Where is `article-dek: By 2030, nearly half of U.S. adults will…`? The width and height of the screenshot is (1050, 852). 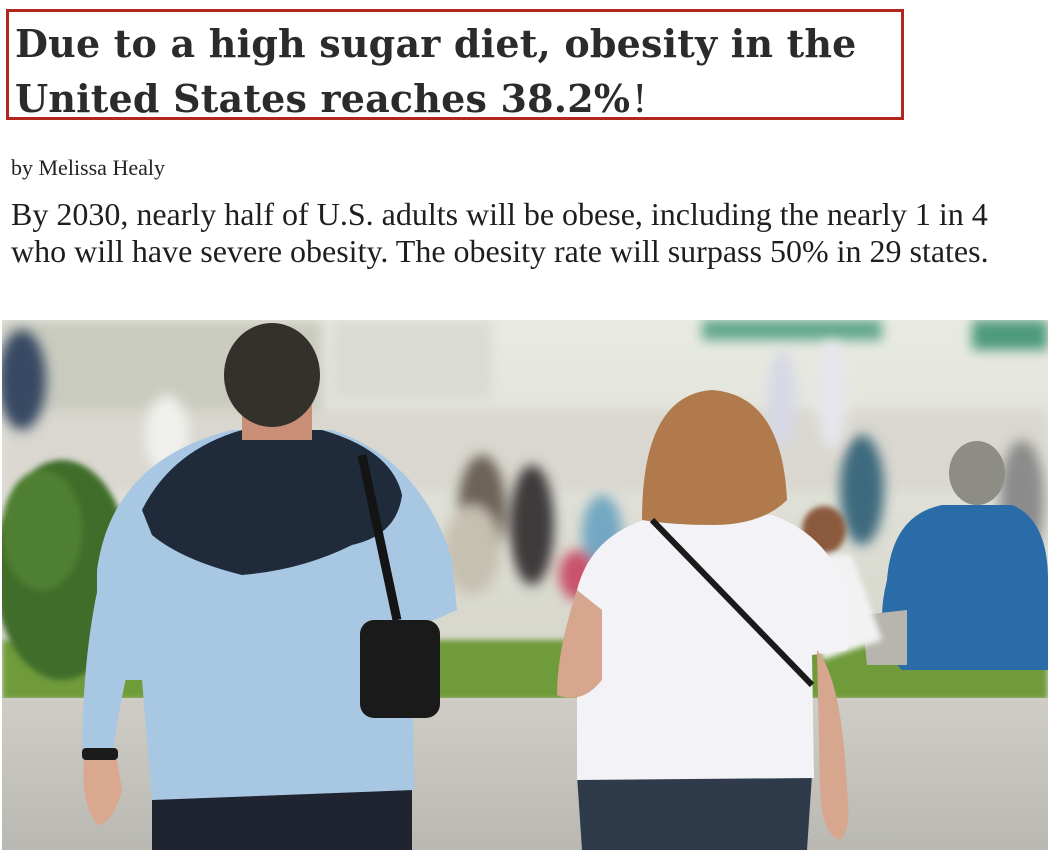 article-dek: By 2030, nearly half of U.S. adults will… is located at coordinates (500, 232).